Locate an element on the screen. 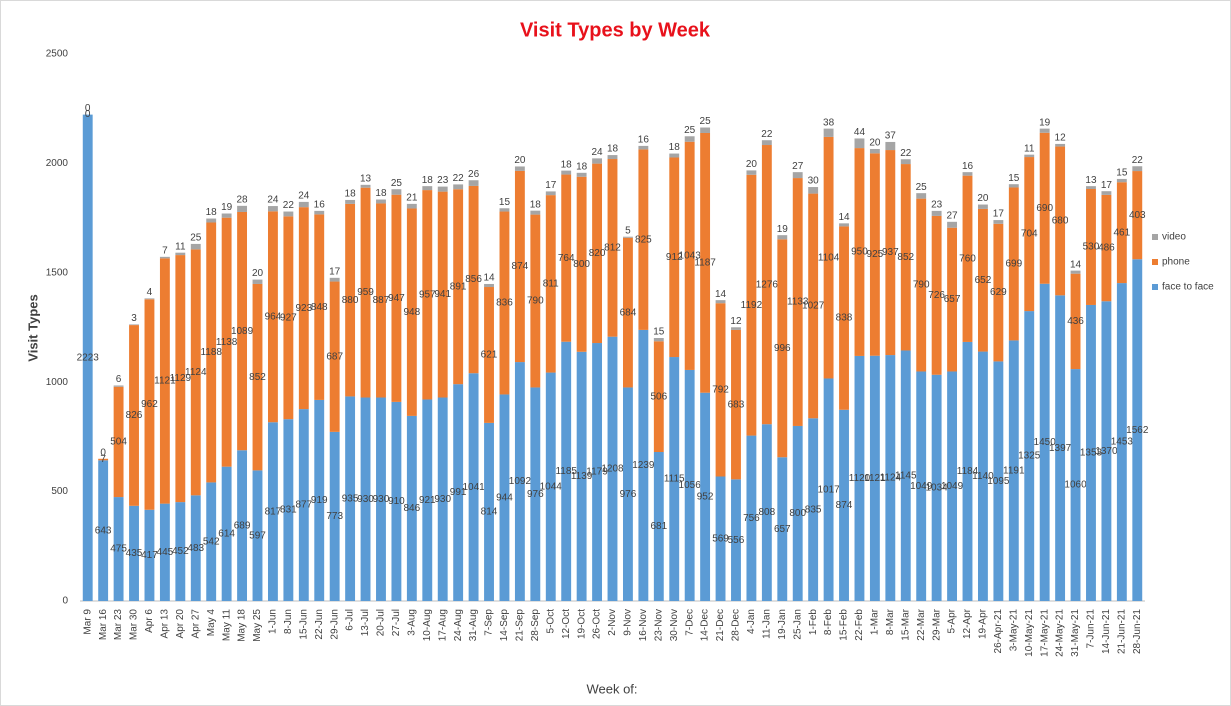  value-label: 504 is located at coordinates (118, 442).